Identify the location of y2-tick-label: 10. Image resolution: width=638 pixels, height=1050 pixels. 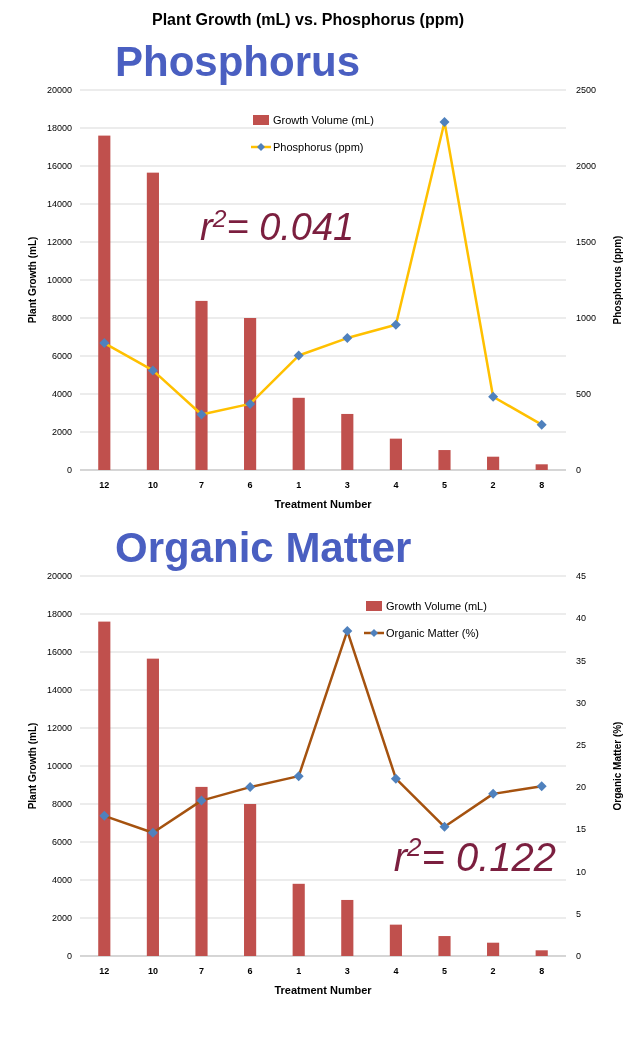
(581, 871).